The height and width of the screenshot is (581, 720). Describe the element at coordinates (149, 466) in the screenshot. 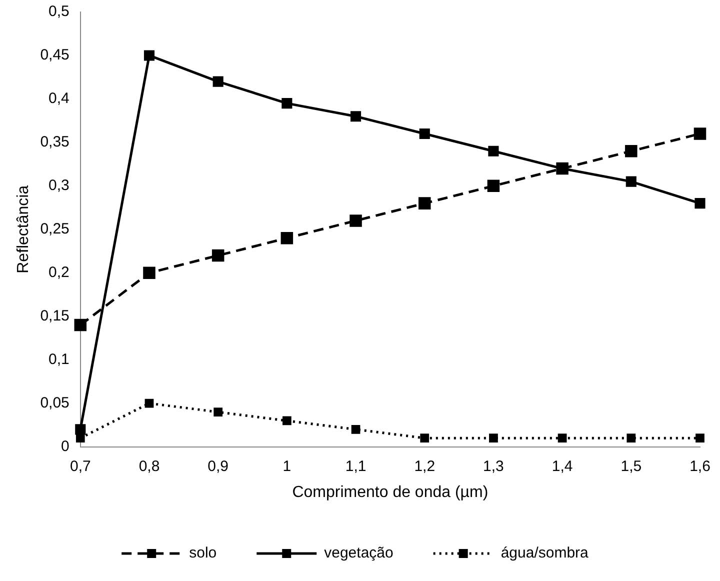

I see `x-tick-label: 0,8` at that location.